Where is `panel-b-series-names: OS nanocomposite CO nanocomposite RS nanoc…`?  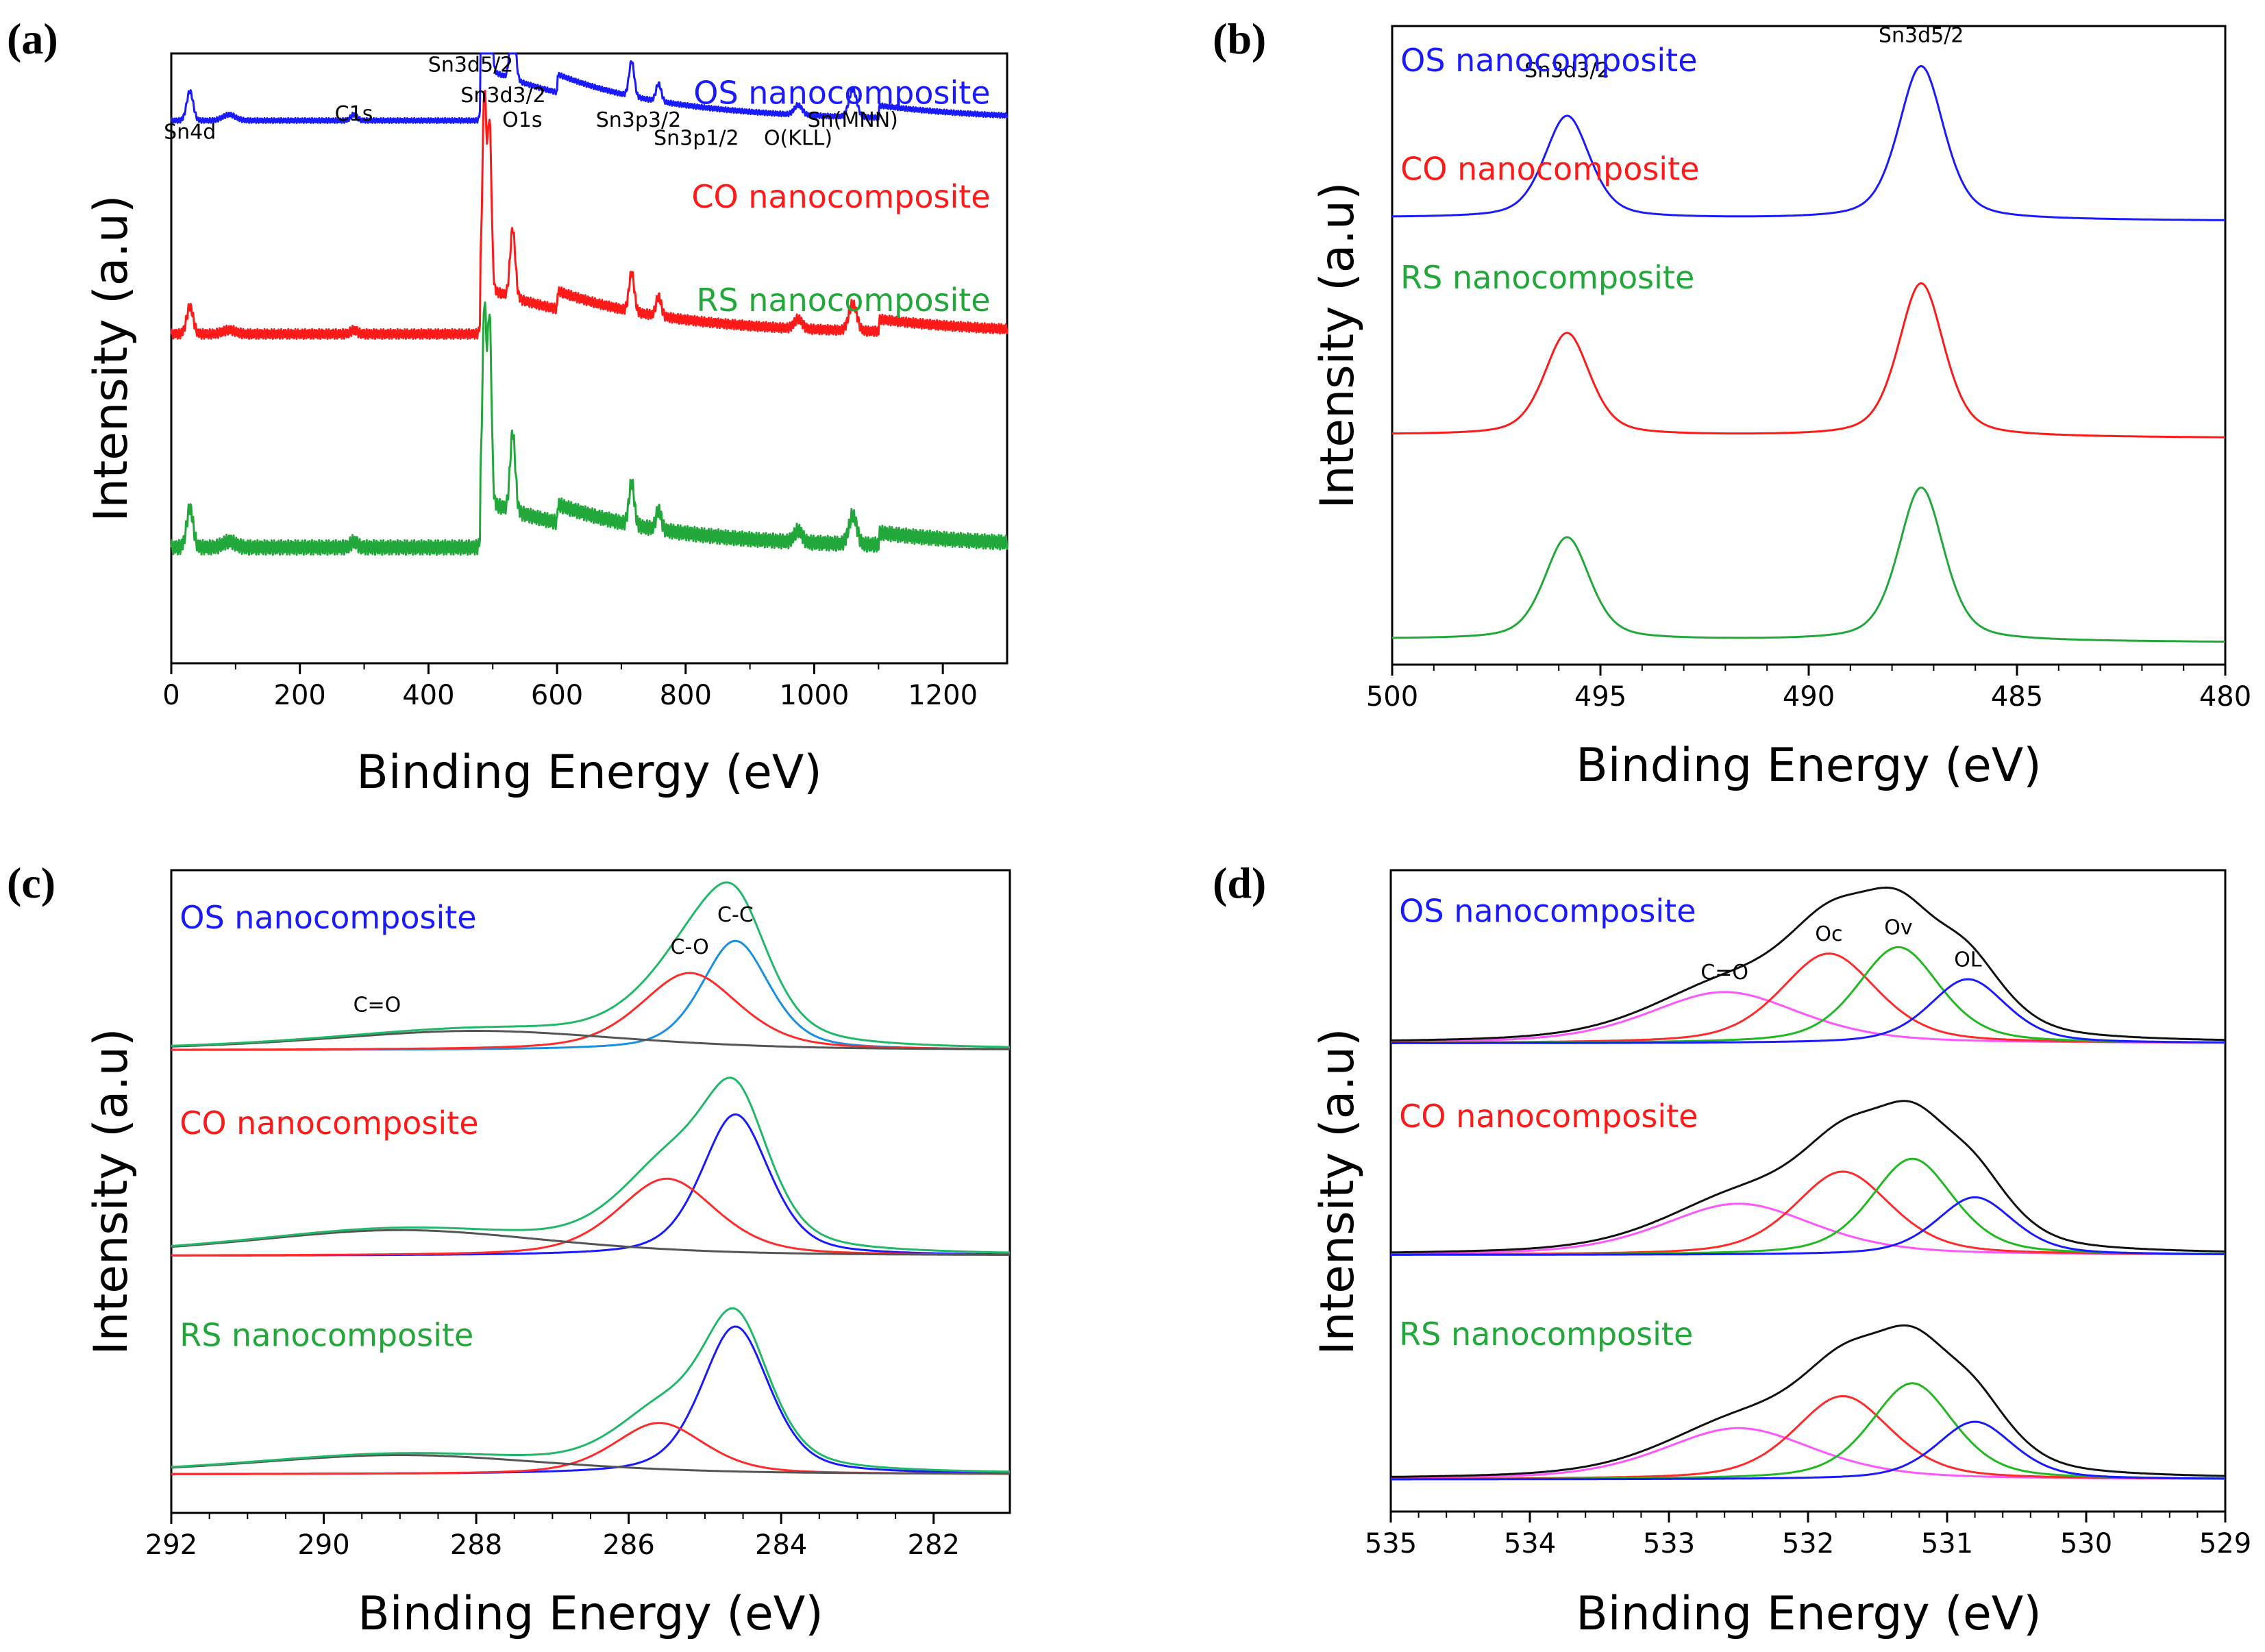 panel-b-series-names: OS nanocomposite CO nanocomposite RS nanoc… is located at coordinates (1549, 169).